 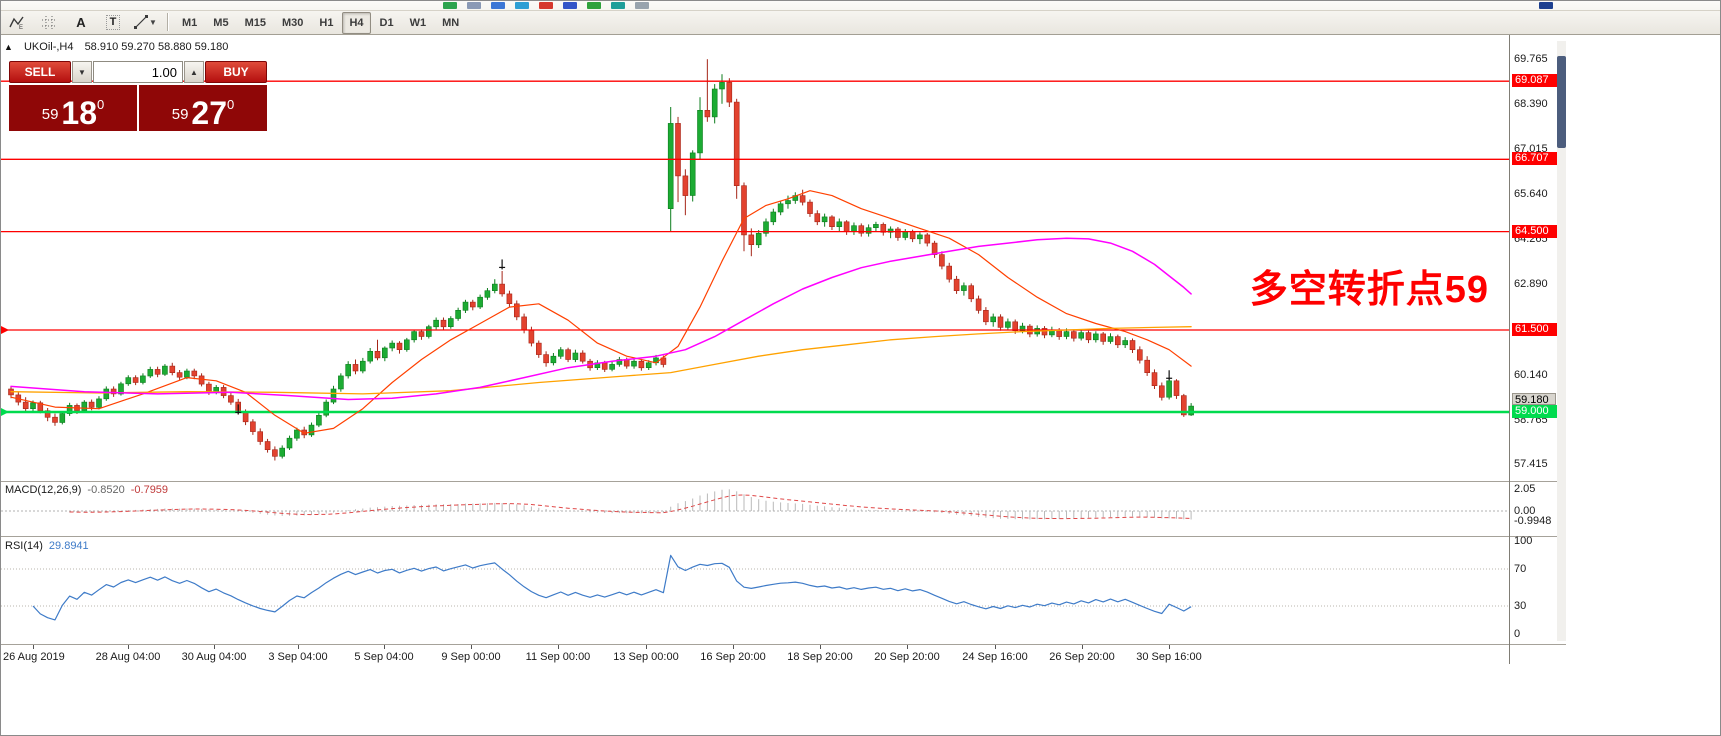 What do you see at coordinates (47, 546) in the screenshot?
I see `rsi-indicator-label: RSI(14) 29.8941` at bounding box center [47, 546].